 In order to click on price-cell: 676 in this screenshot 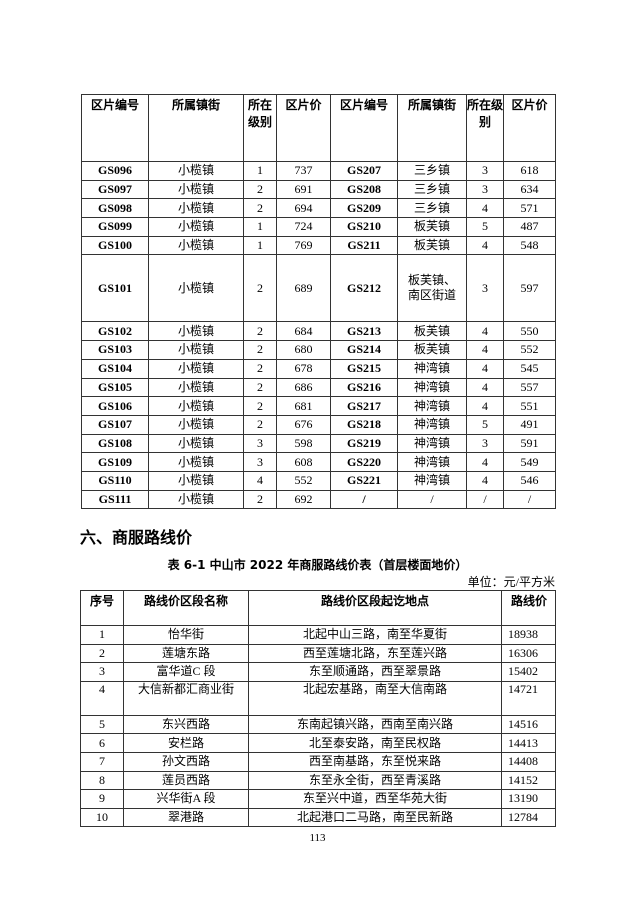, I will do `click(303, 424)`.